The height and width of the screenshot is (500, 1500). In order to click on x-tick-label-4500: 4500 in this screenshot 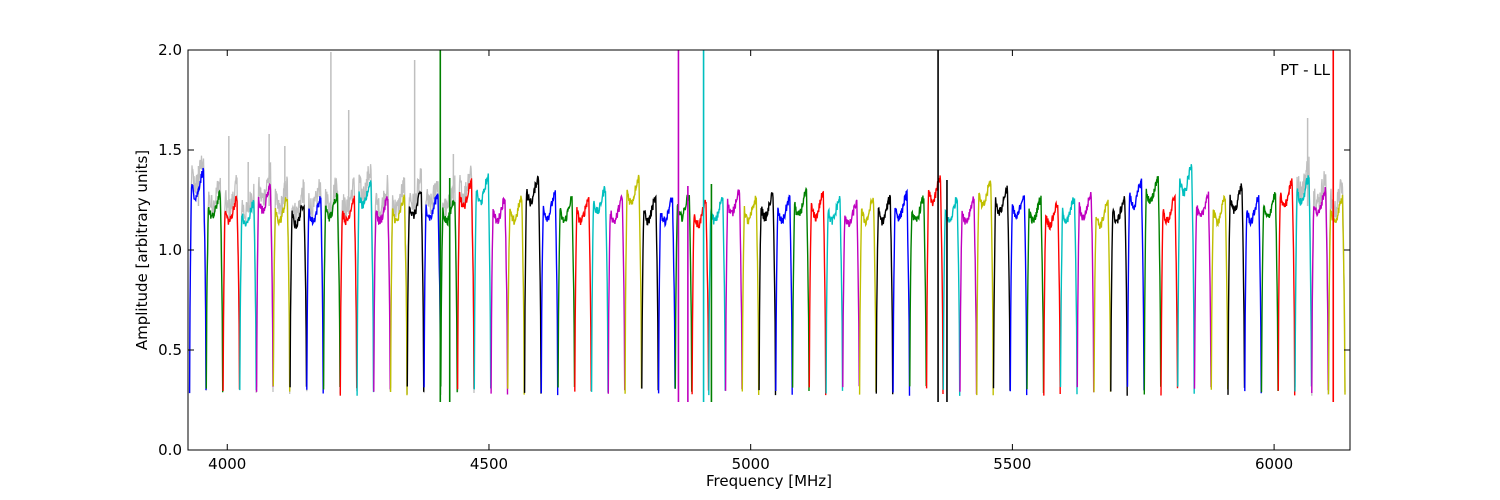, I will do `click(489, 464)`.